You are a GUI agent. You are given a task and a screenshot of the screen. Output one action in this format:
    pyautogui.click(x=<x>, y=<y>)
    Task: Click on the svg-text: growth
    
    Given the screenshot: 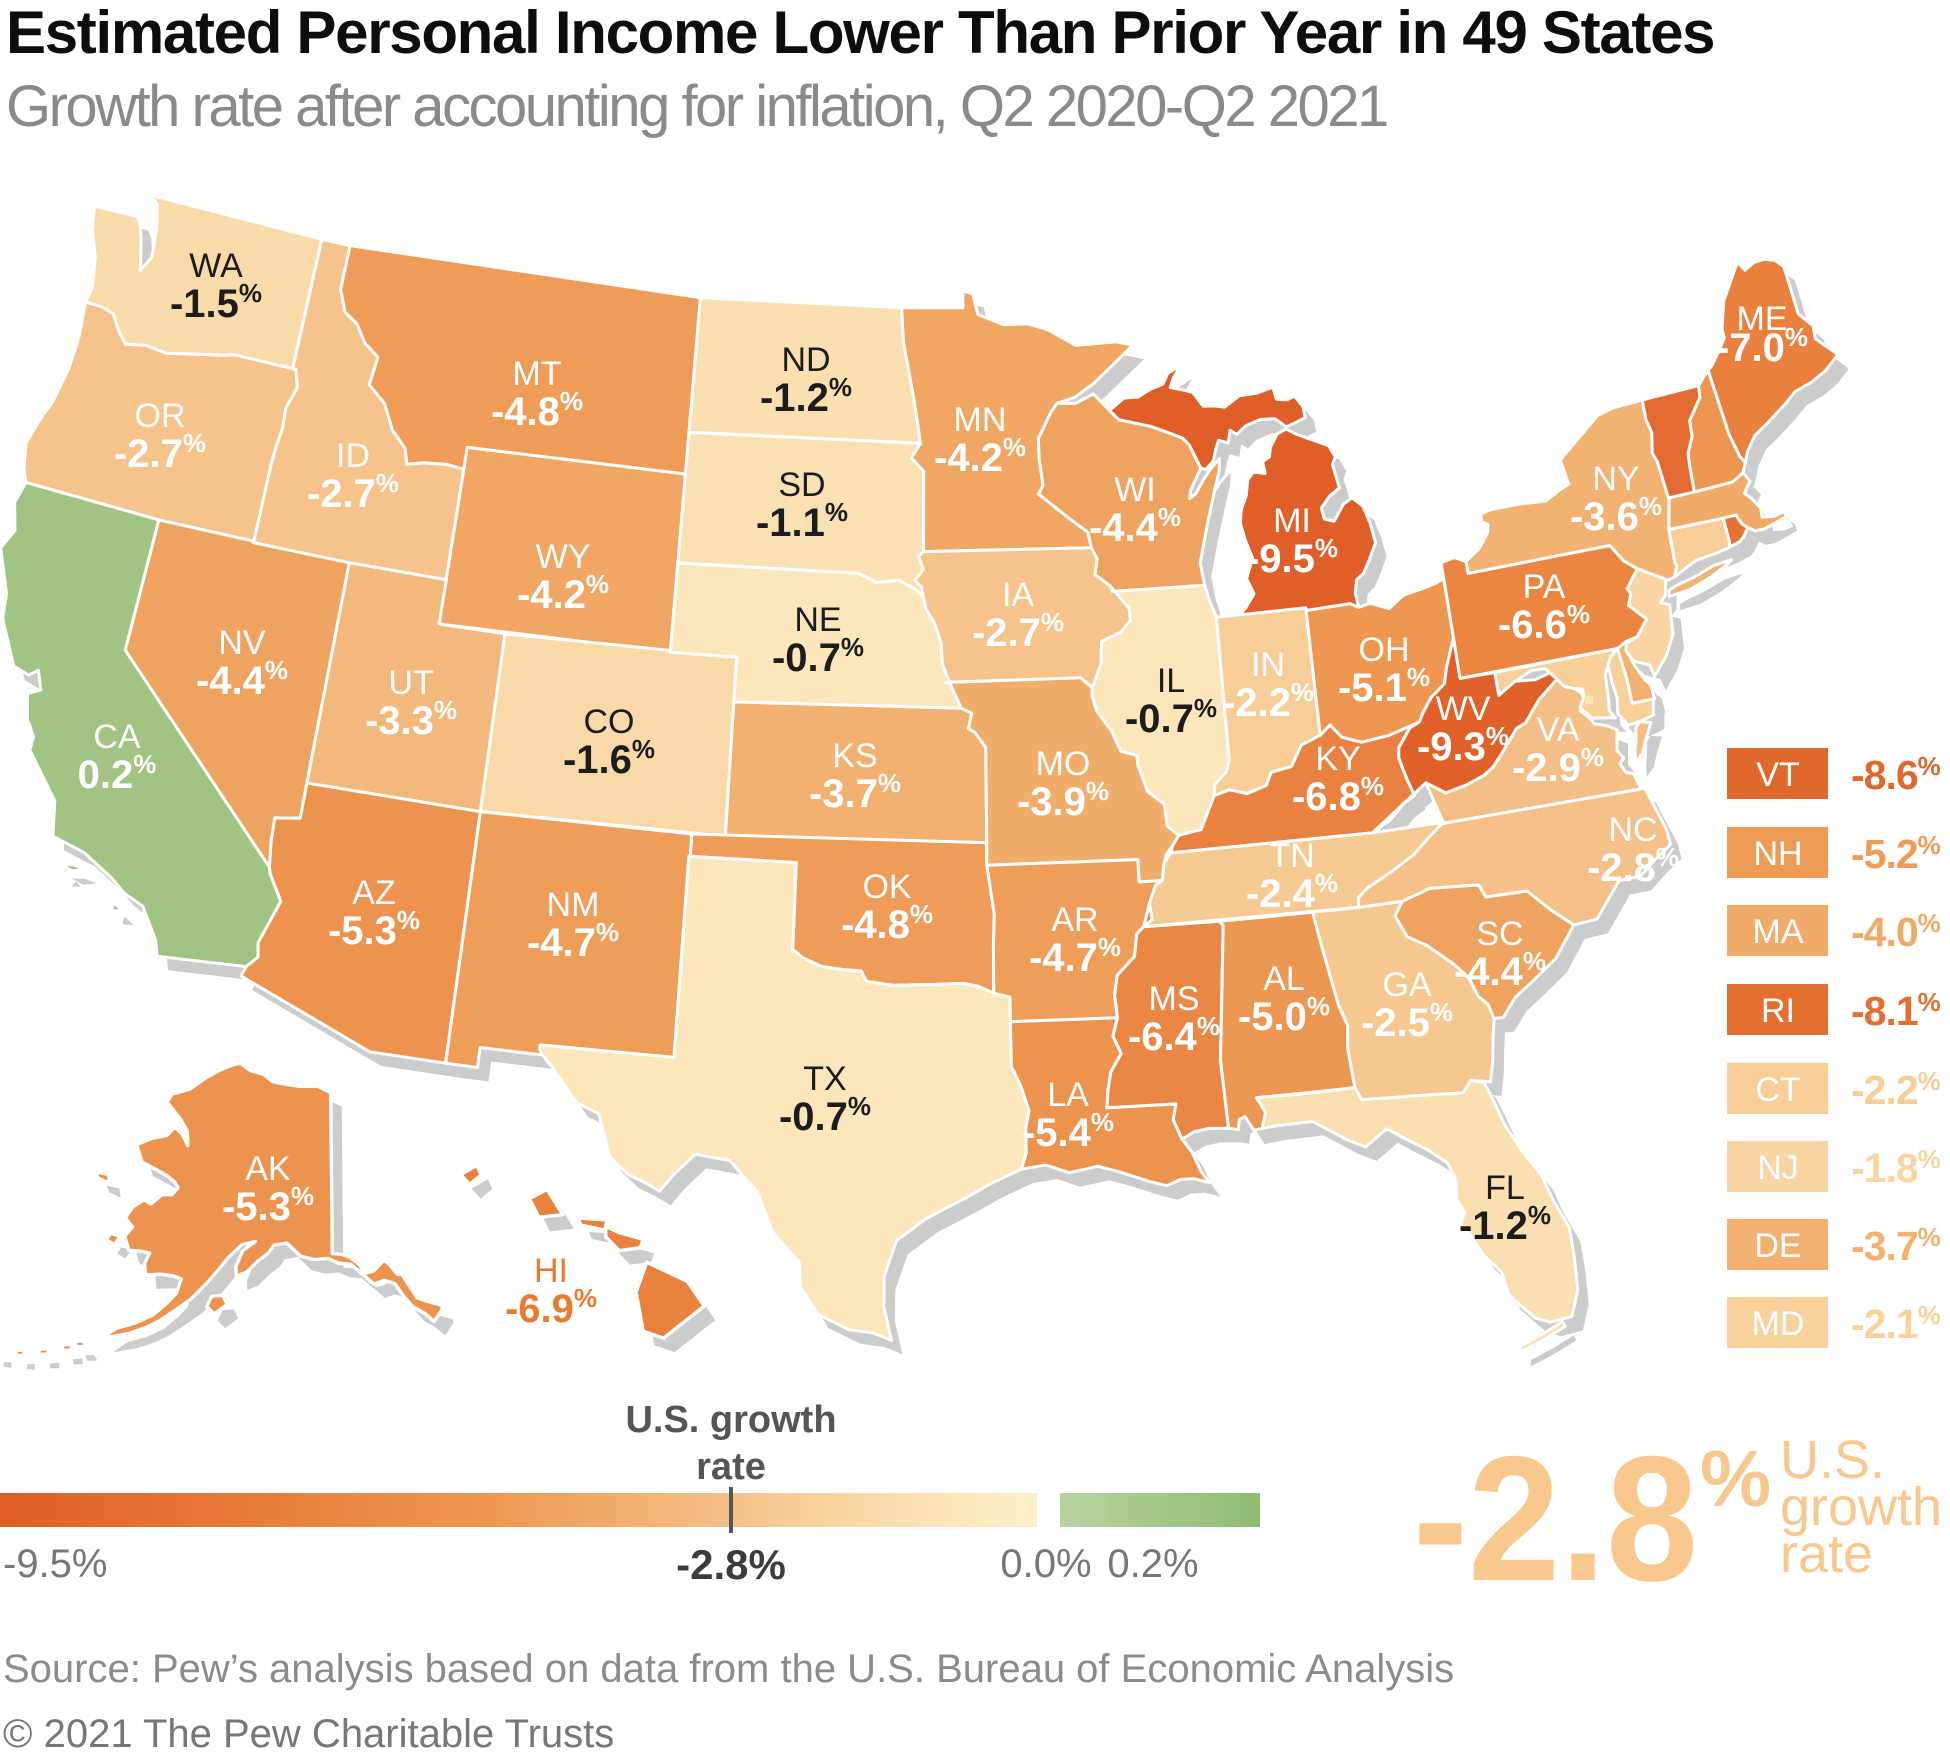 What is the action you would take?
    pyautogui.click(x=1861, y=1507)
    